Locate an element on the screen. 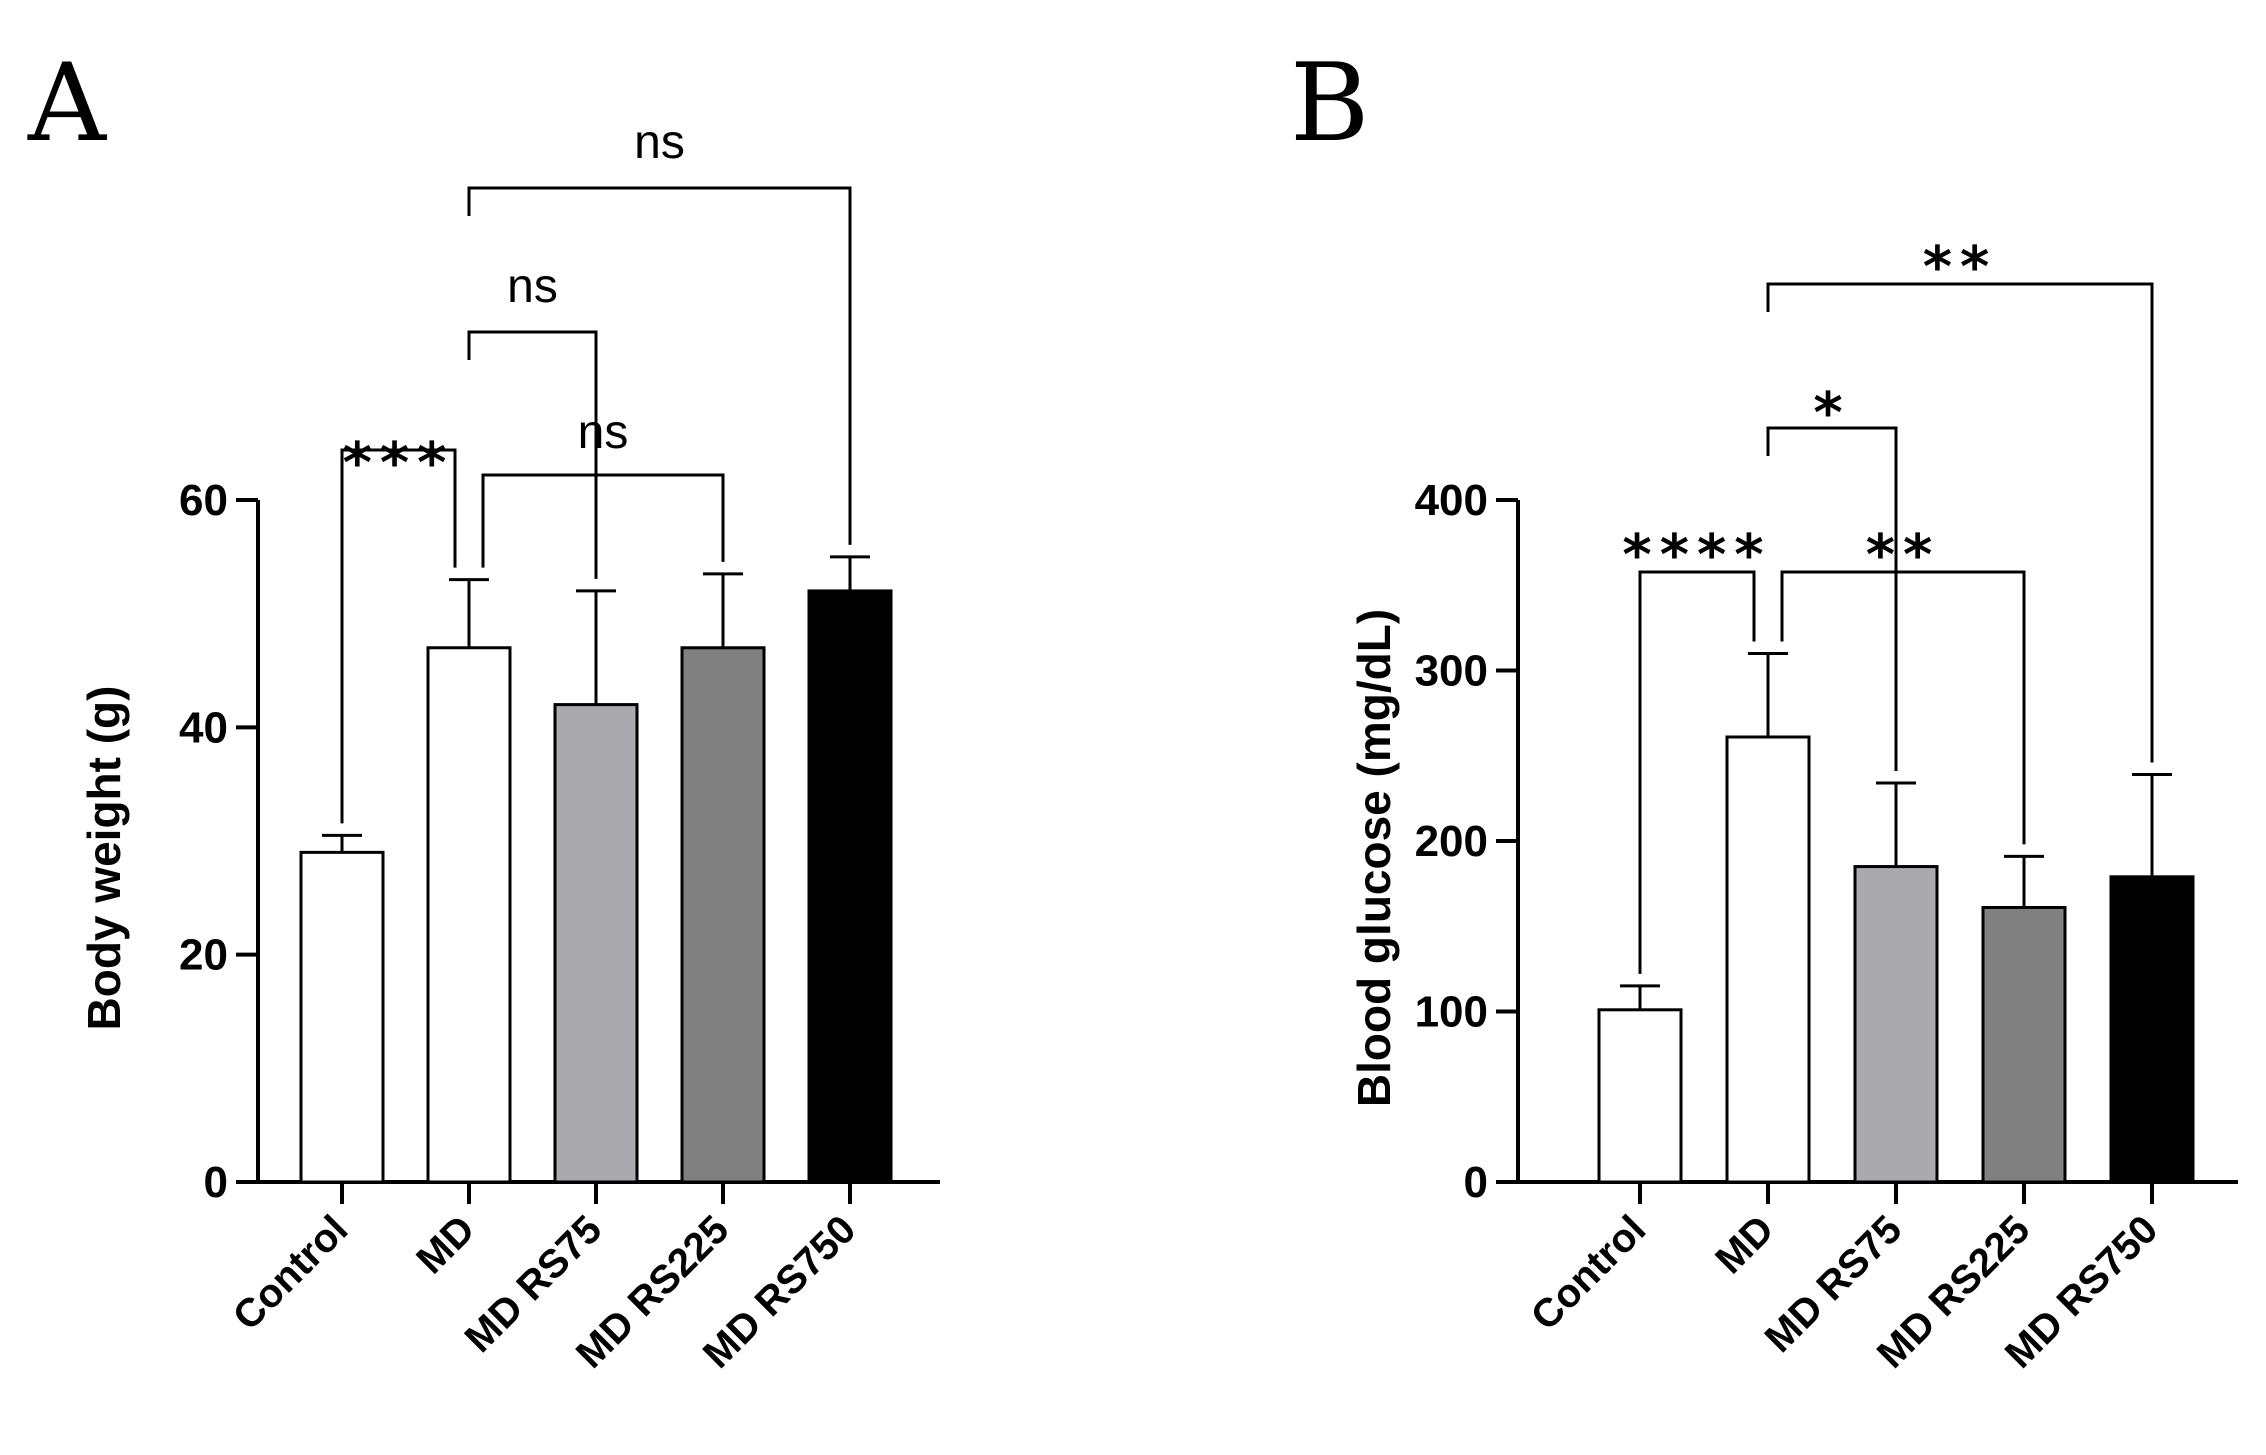 This screenshot has width=2266, height=1455. y-tick-label: 60 is located at coordinates (203, 500).